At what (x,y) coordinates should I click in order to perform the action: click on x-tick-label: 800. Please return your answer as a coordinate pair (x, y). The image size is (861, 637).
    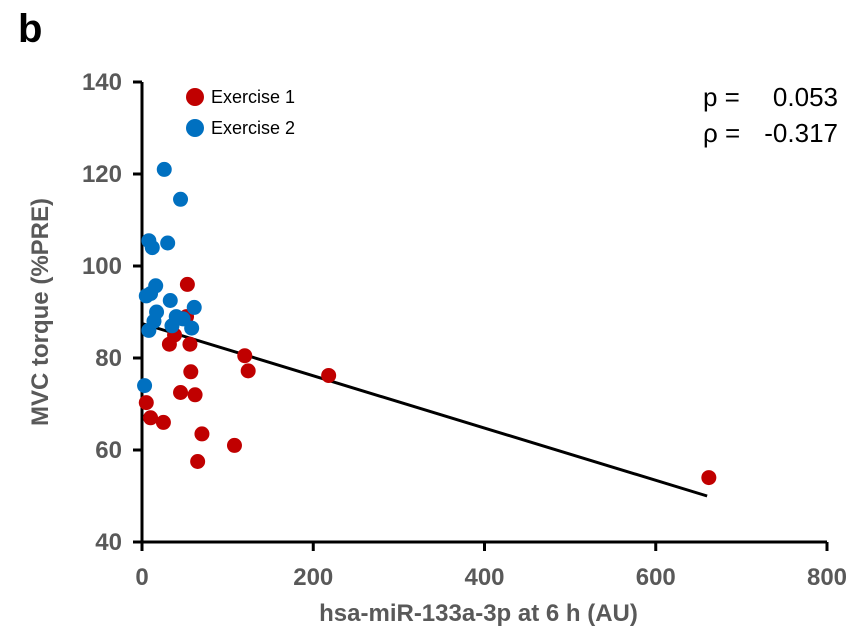
    Looking at the image, I should click on (827, 577).